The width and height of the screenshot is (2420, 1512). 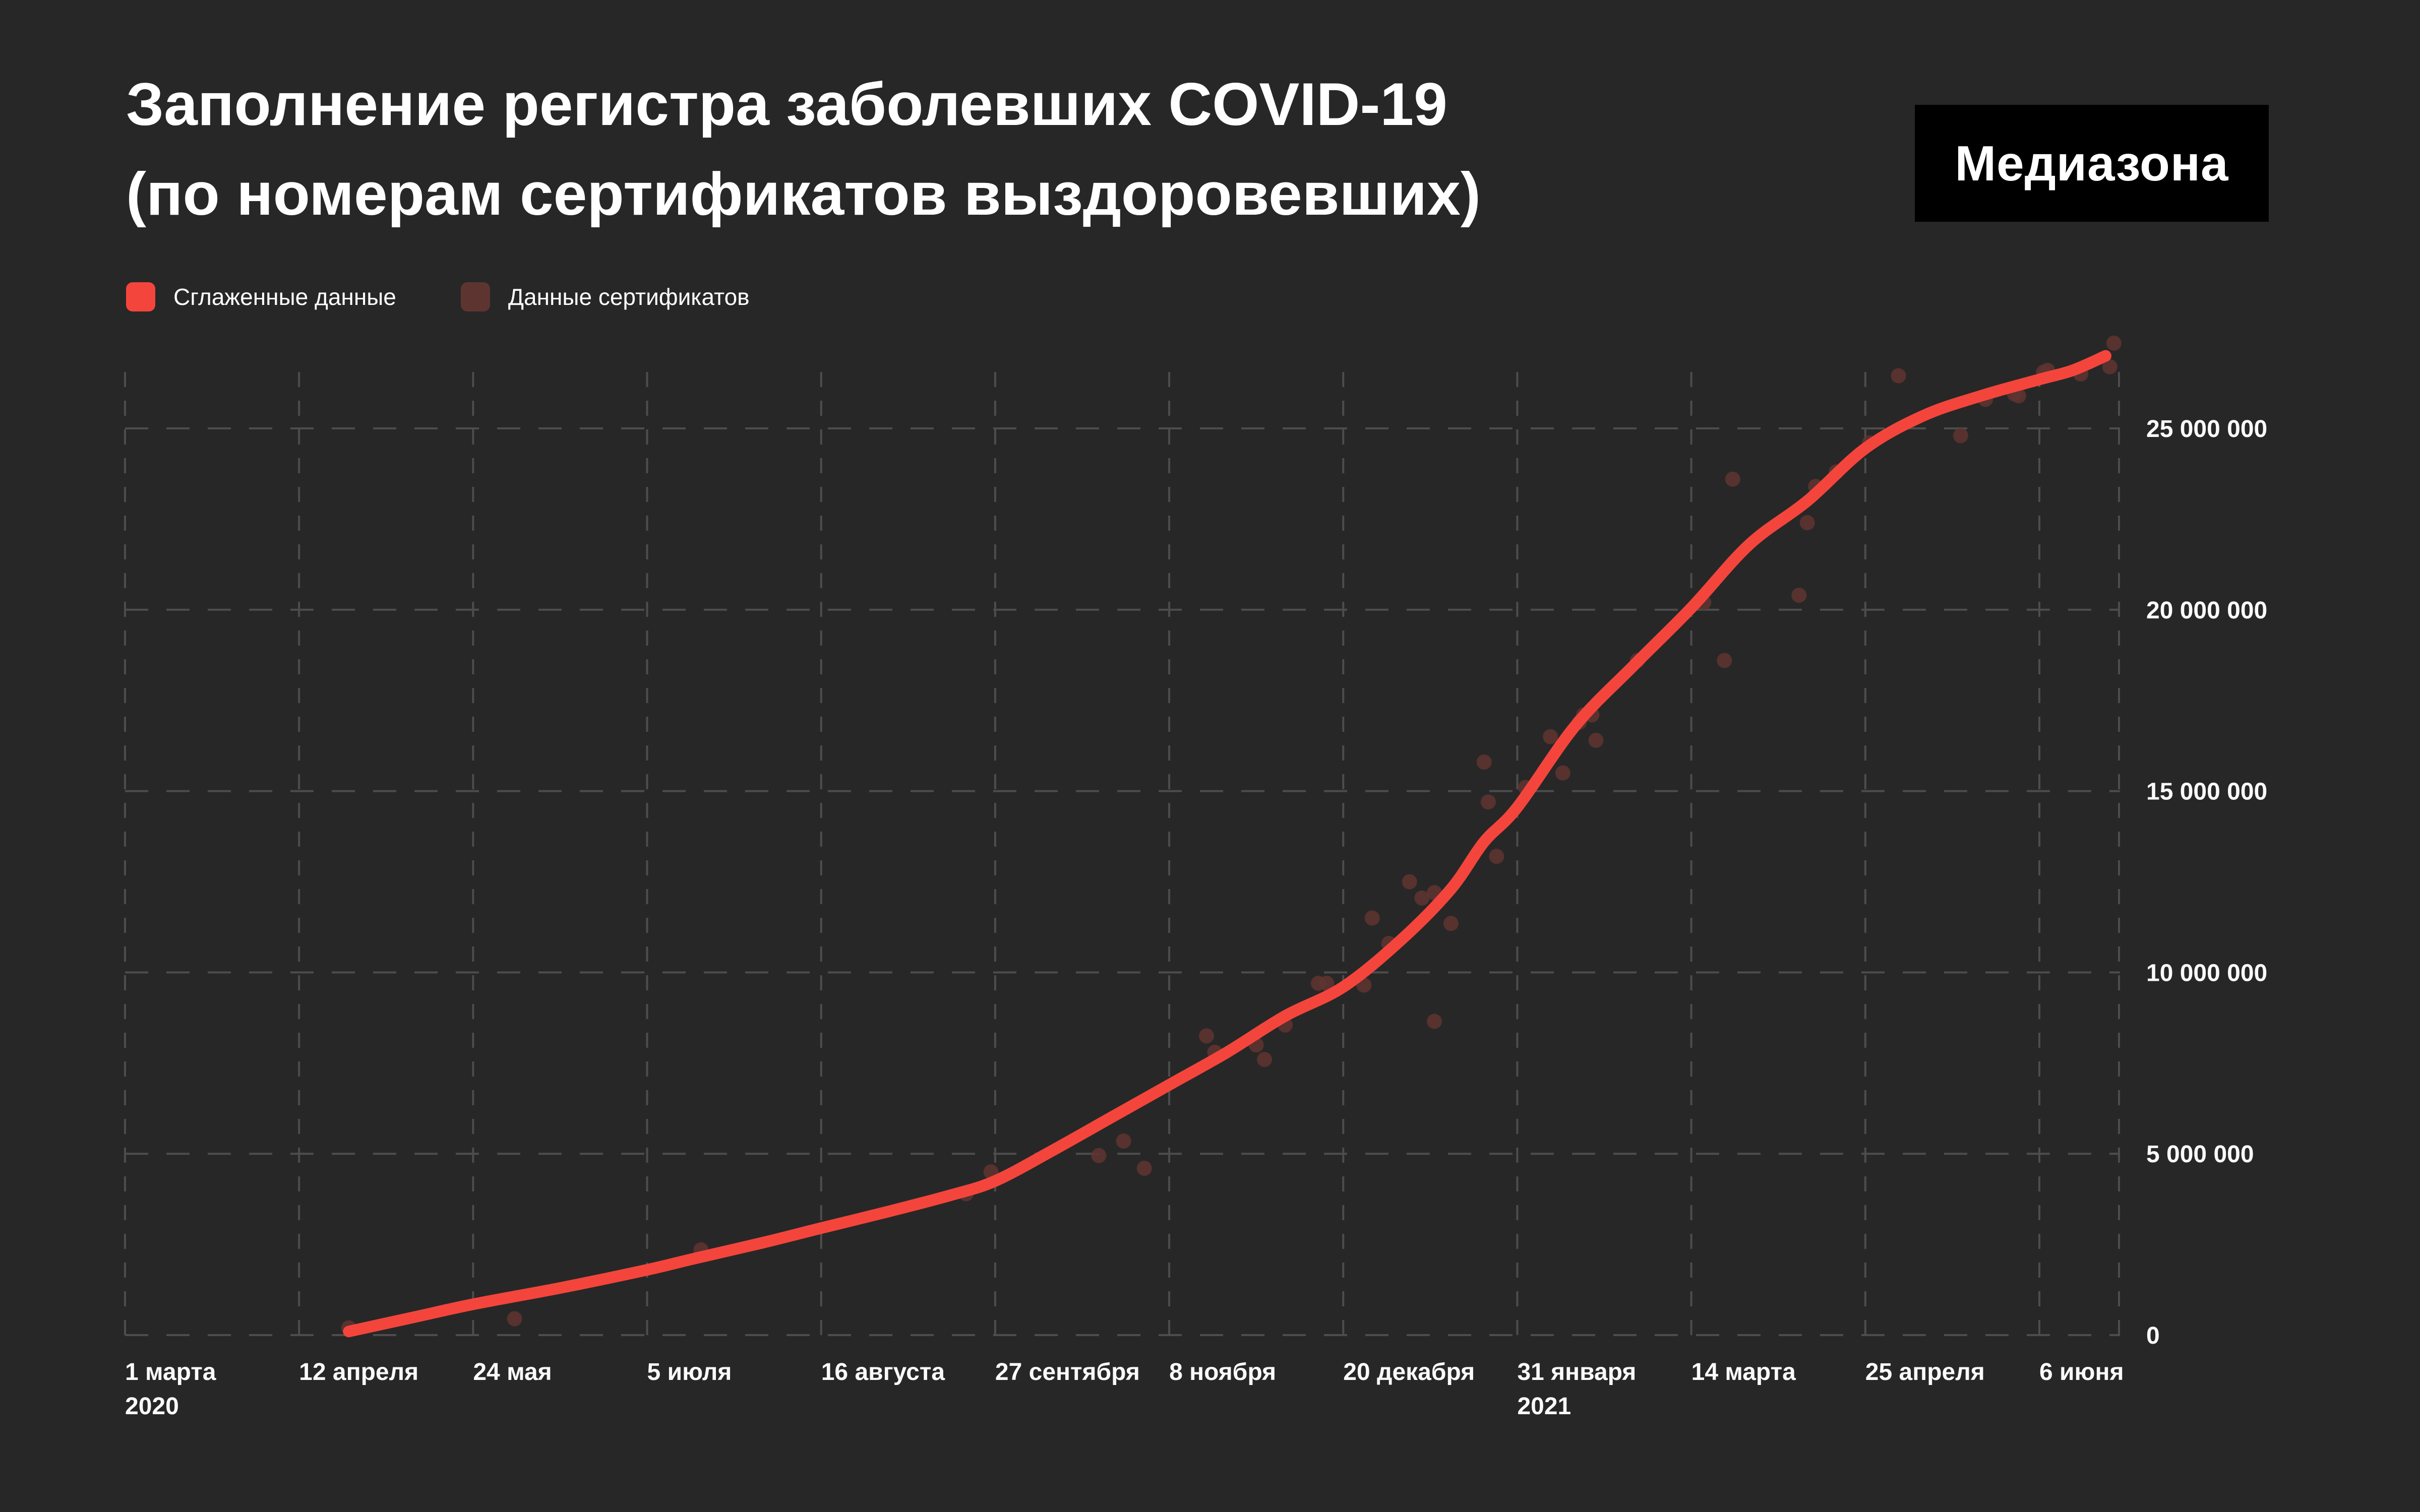 What do you see at coordinates (170, 1372) in the screenshot?
I see `x-axis-label: 1 марта` at bounding box center [170, 1372].